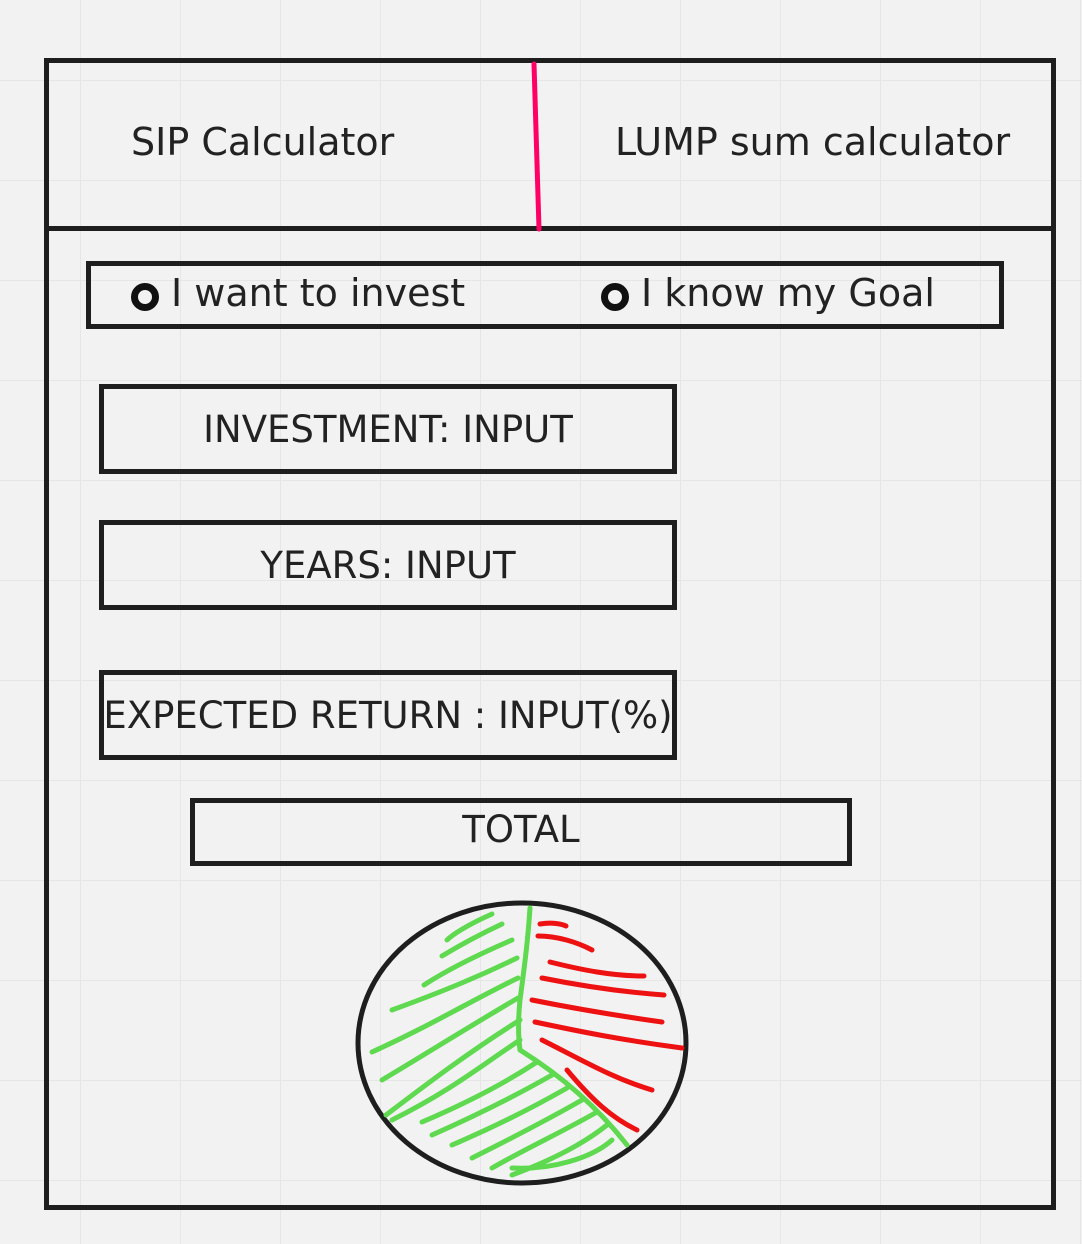 The height and width of the screenshot is (1244, 1082). I want to click on pie-returns-hatch, so click(607, 1026).